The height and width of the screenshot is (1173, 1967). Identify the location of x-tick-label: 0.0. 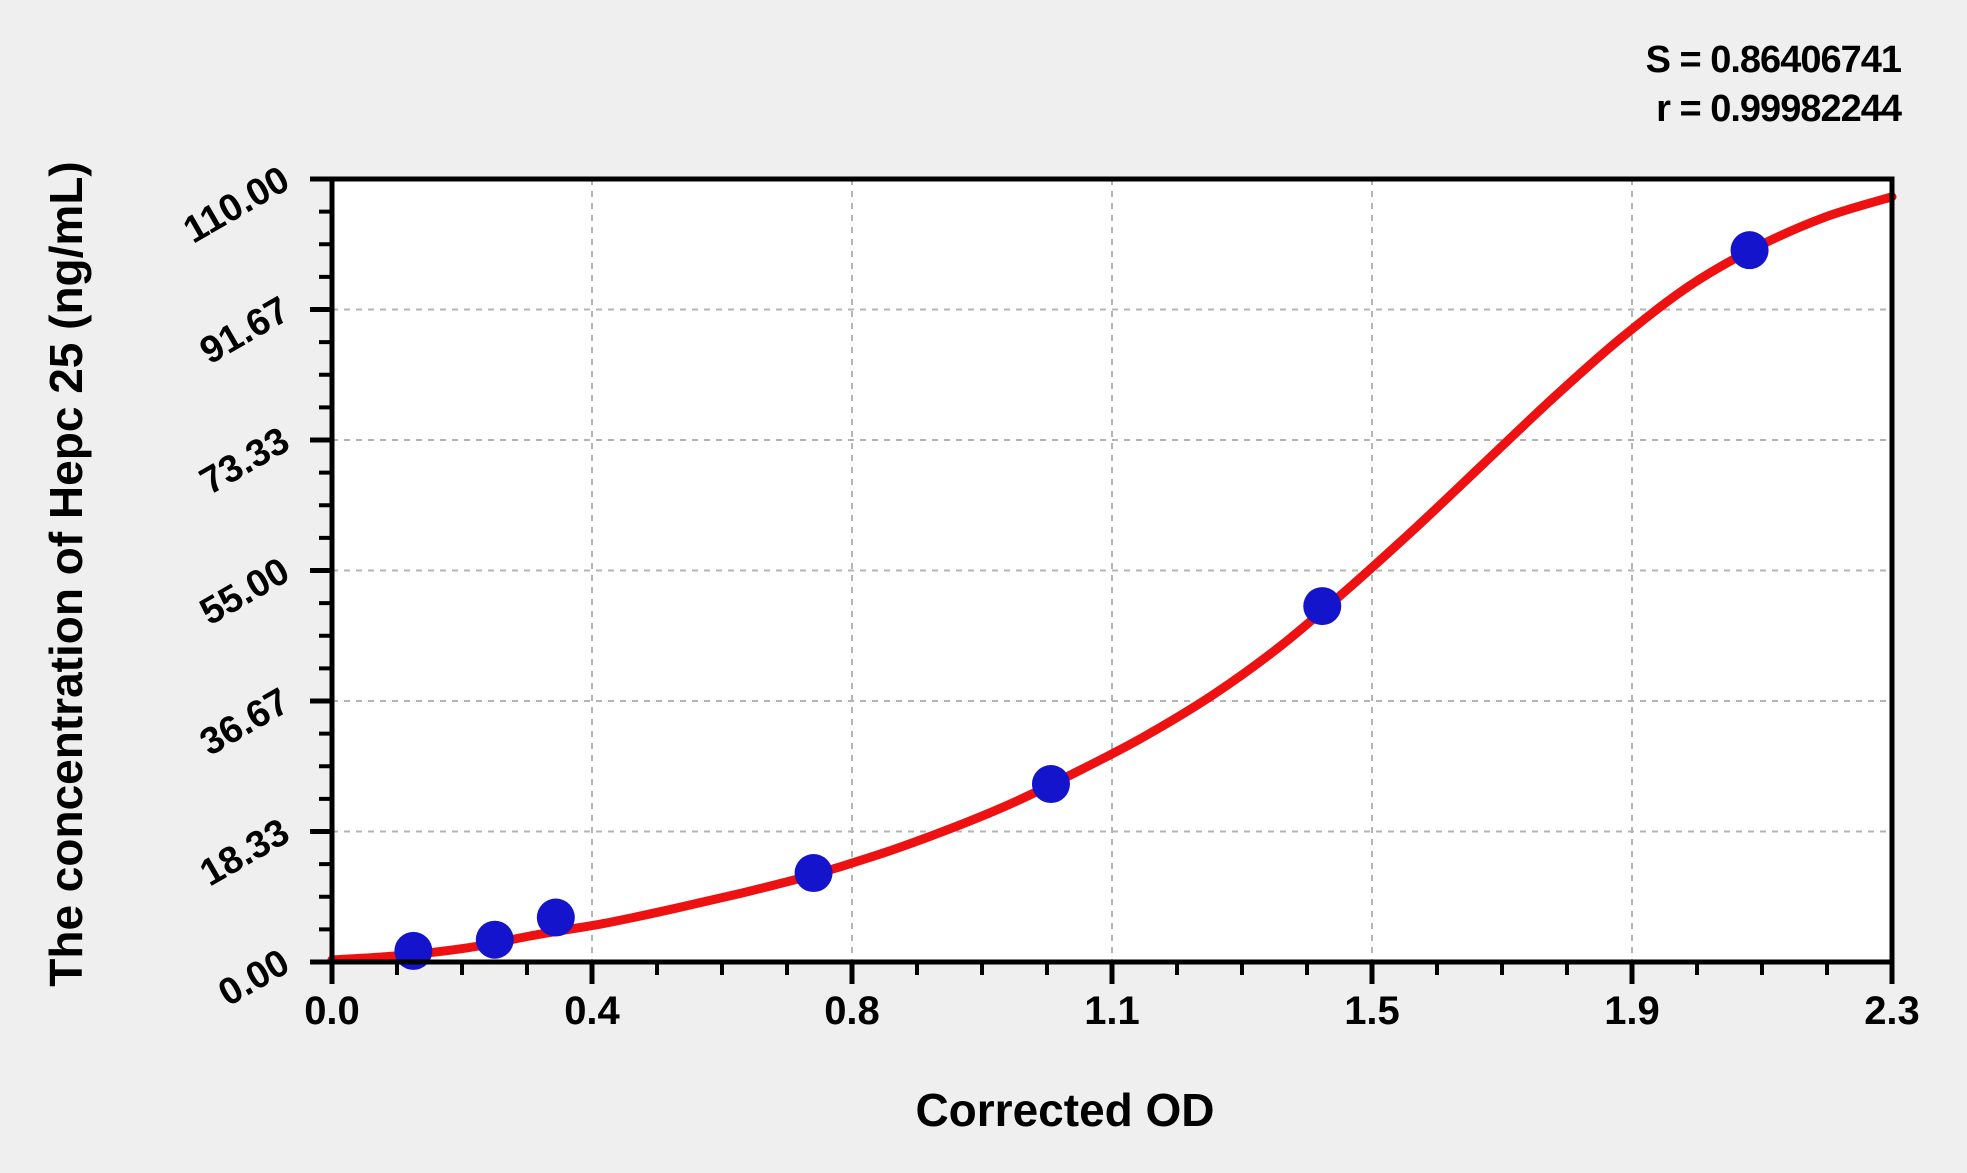
(332, 1011).